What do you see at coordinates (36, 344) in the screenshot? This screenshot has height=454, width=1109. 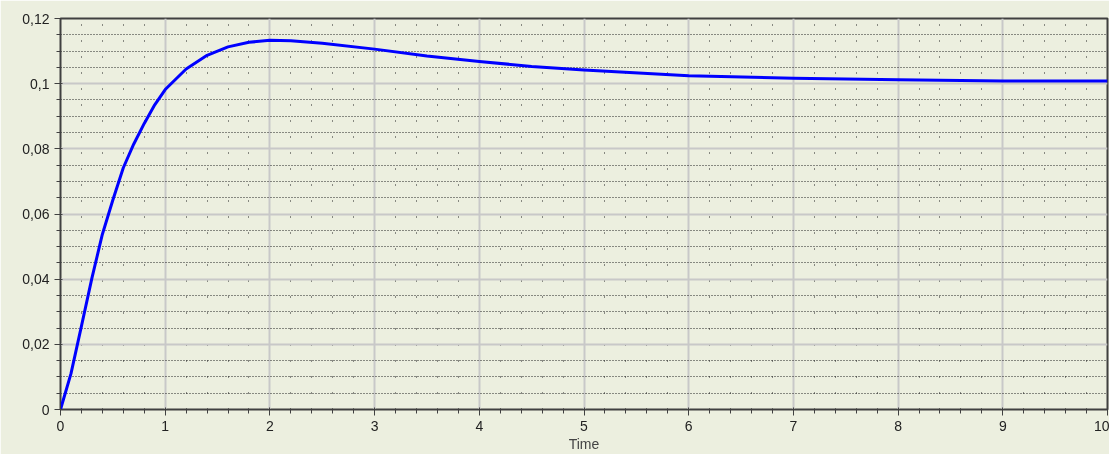 I see `y-tick-label: 0,02` at bounding box center [36, 344].